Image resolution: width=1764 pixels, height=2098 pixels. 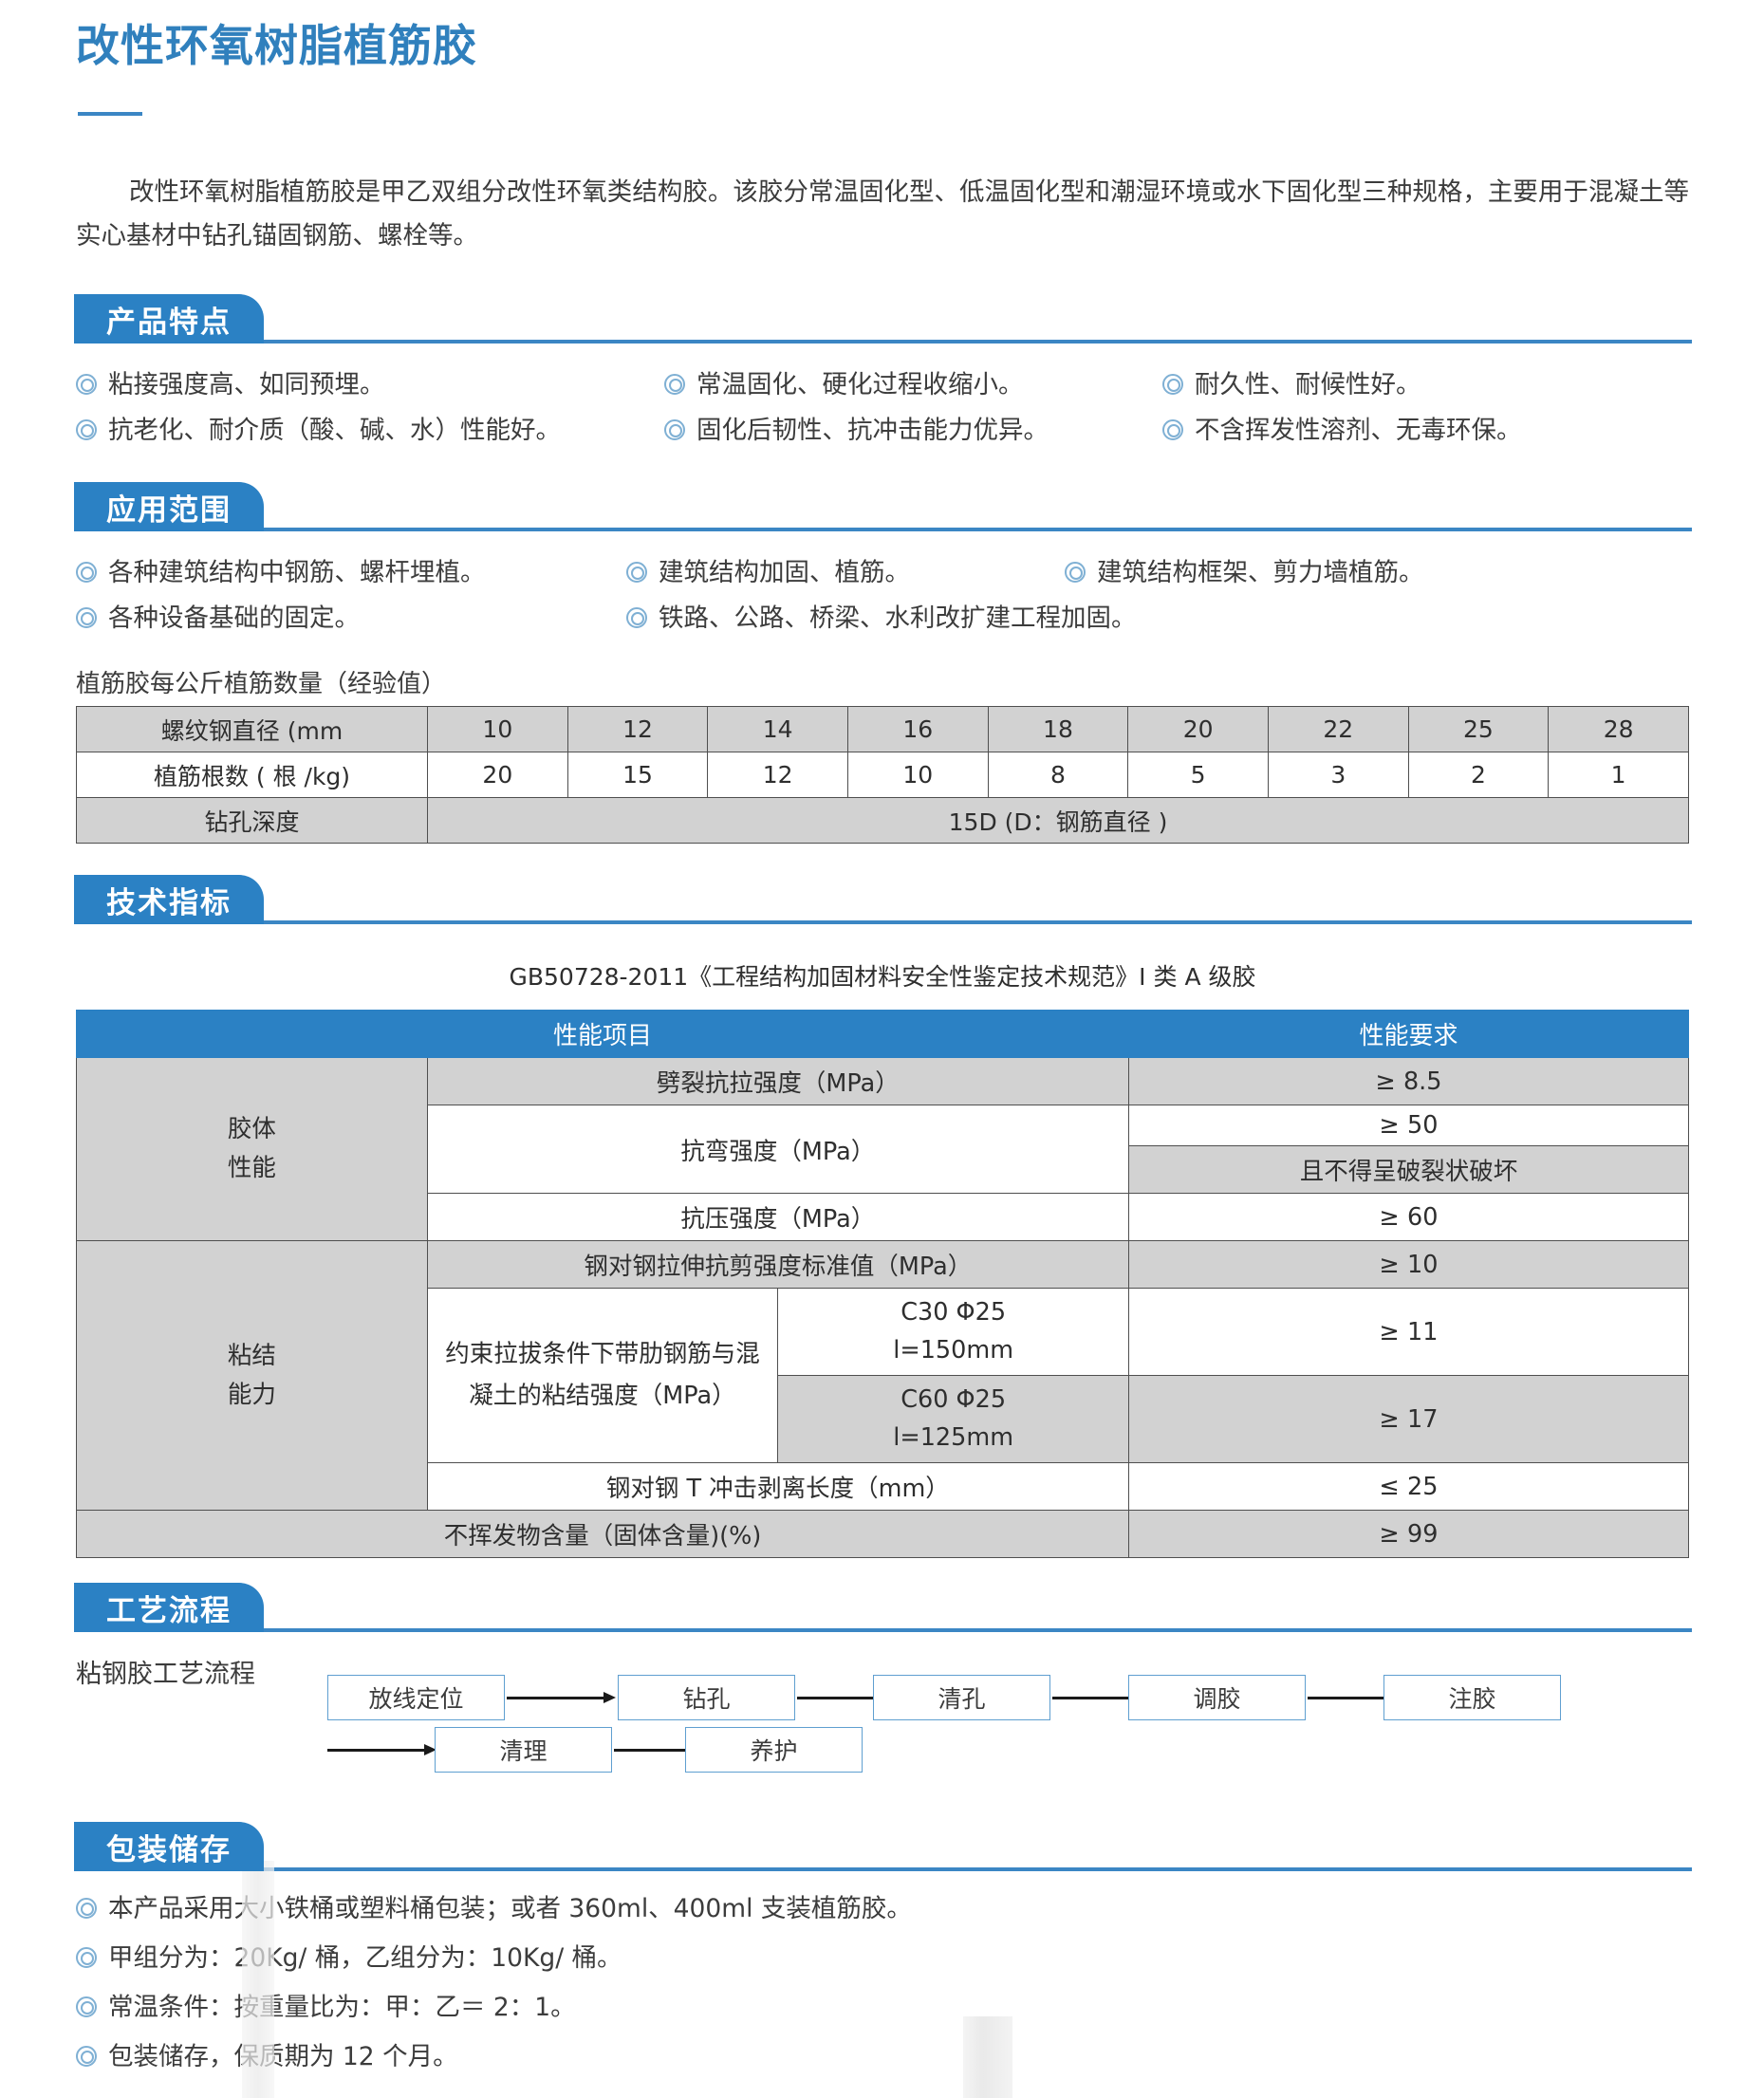 I want to click on table-row: 螺纹钢直径 (mm 10 12 14 16 18 20 22 25 28, so click(x=882, y=729).